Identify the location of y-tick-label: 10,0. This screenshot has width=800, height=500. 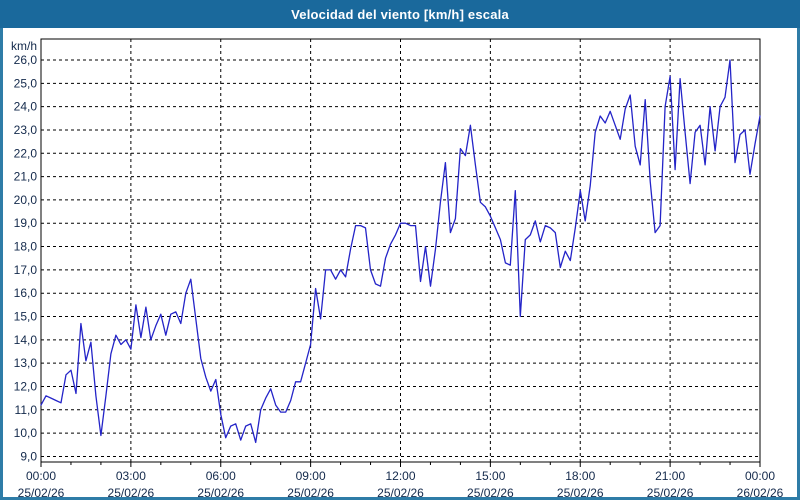
(26, 433).